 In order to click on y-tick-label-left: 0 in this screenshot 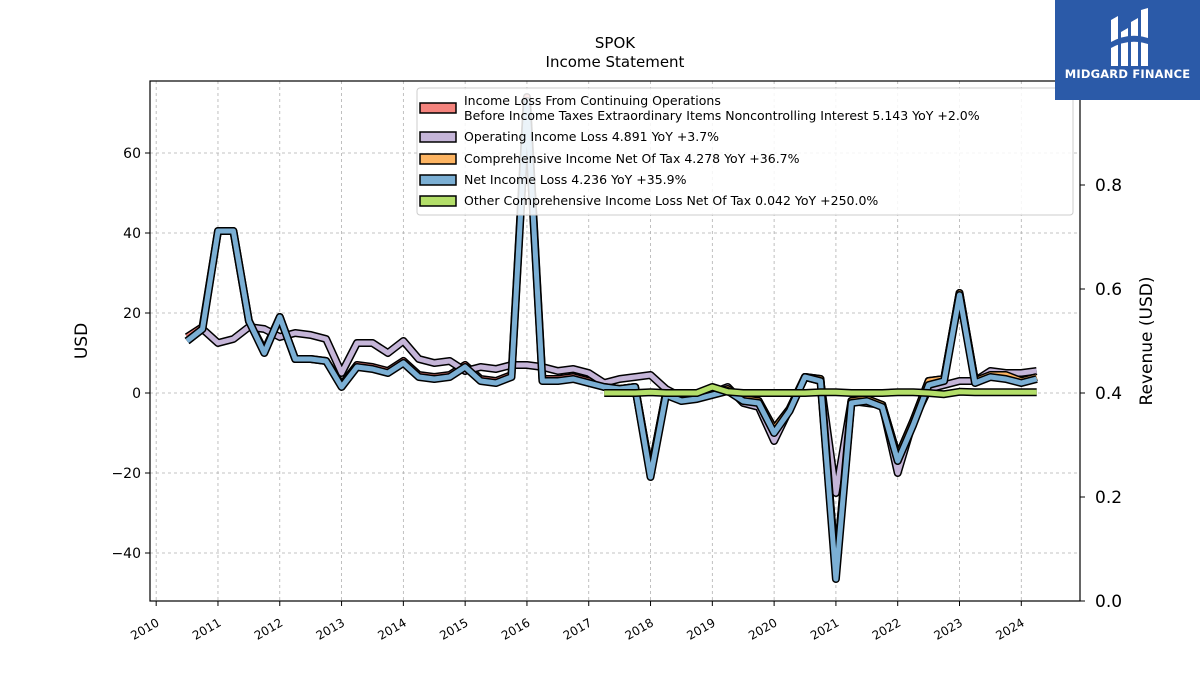, I will do `click(136, 394)`.